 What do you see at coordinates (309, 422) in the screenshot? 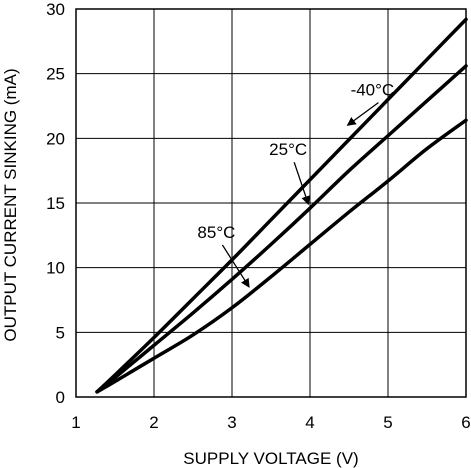
I see `x-tick-label: 4` at bounding box center [309, 422].